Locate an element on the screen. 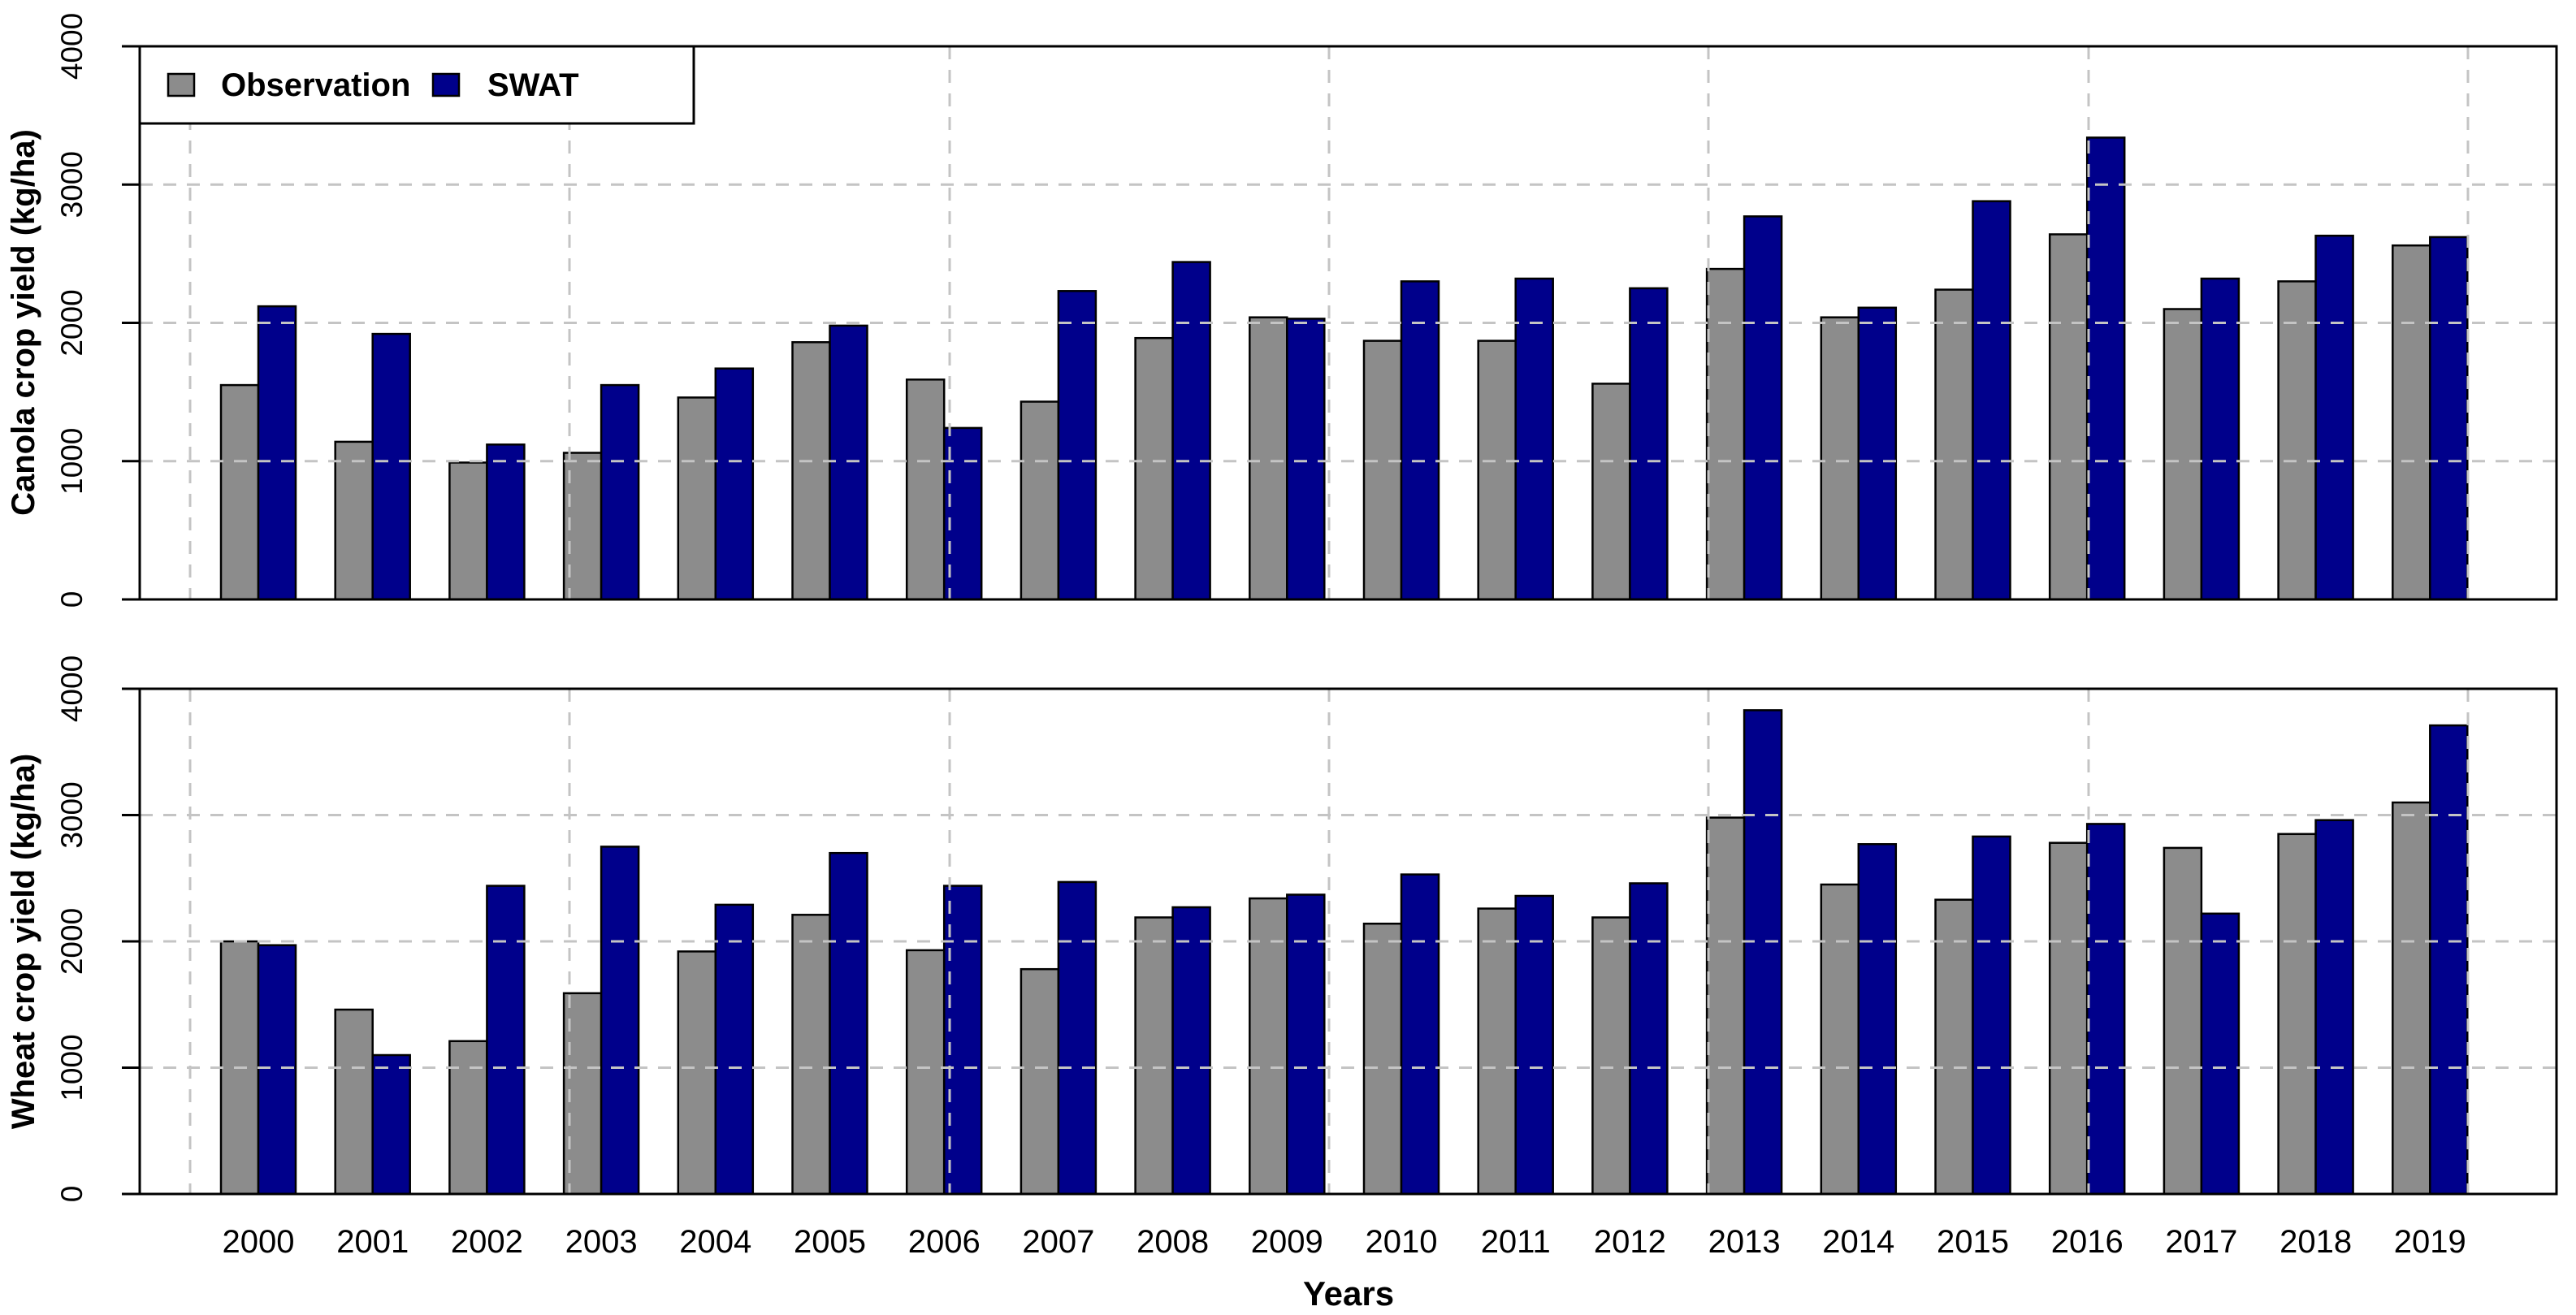 The height and width of the screenshot is (1315, 2576). x-tick-label-2009: 2009 is located at coordinates (1287, 1242).